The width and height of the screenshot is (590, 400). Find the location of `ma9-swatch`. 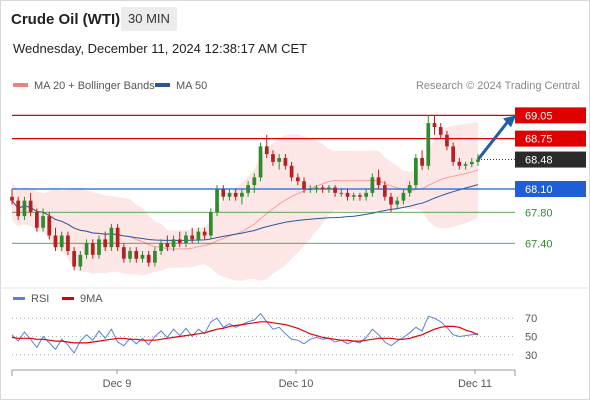

ma9-swatch is located at coordinates (68, 298).